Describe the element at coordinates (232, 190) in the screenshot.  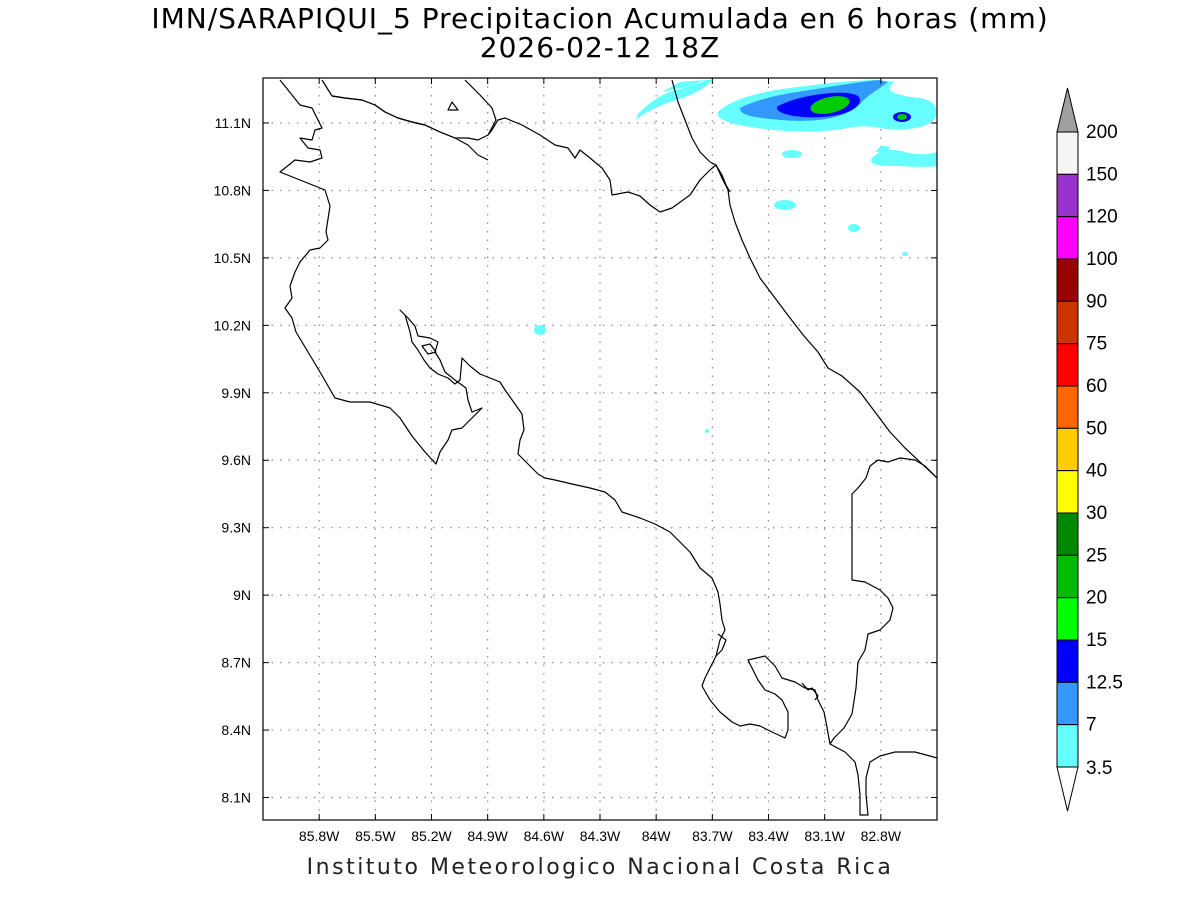
I see `y-tick-label: 10.8N` at that location.